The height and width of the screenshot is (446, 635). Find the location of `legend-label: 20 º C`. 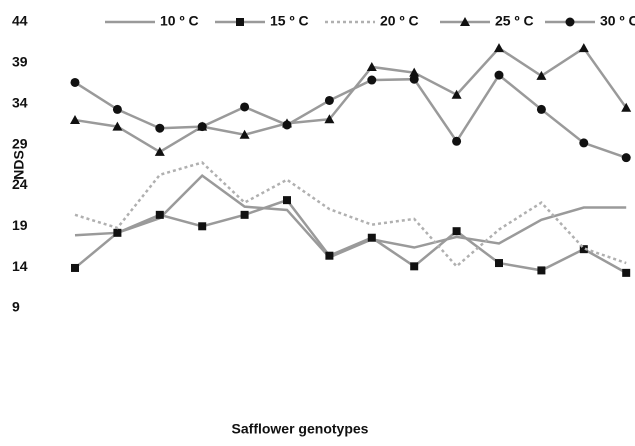

legend-label: 20 º C is located at coordinates (399, 21).